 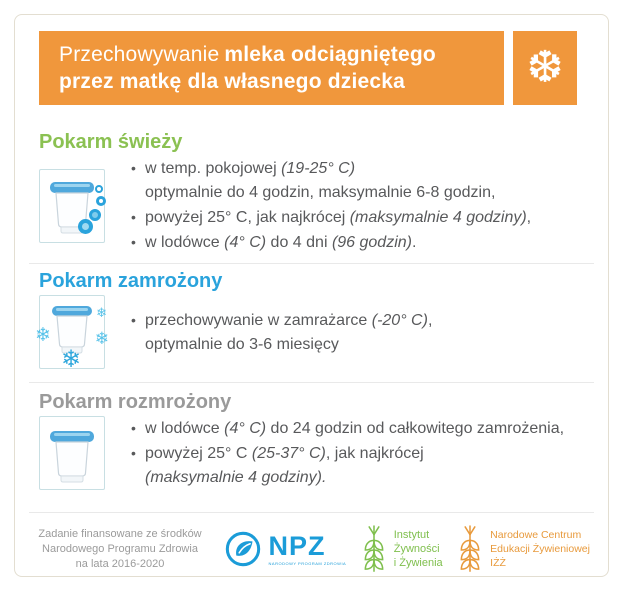 I want to click on ncez-label-line: Edukacji Żywieniowej, so click(x=540, y=549).